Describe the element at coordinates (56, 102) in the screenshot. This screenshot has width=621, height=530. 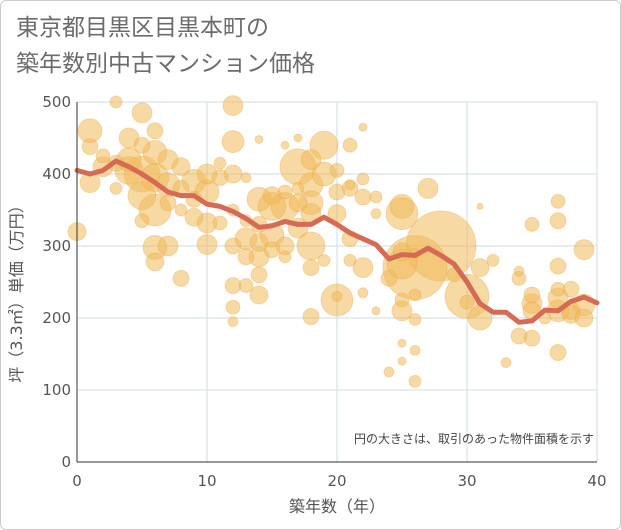
I see `y-tick-label: 500` at that location.